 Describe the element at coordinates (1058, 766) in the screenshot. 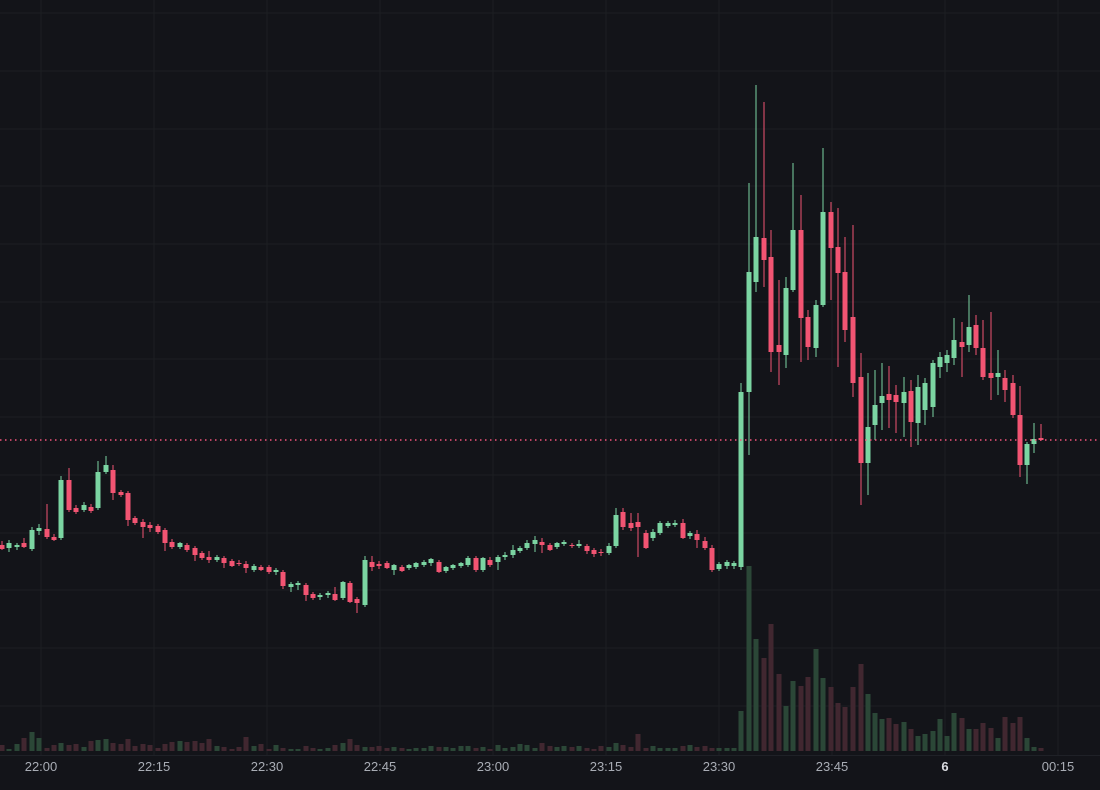

I see `time-tick-label: 00:15` at that location.